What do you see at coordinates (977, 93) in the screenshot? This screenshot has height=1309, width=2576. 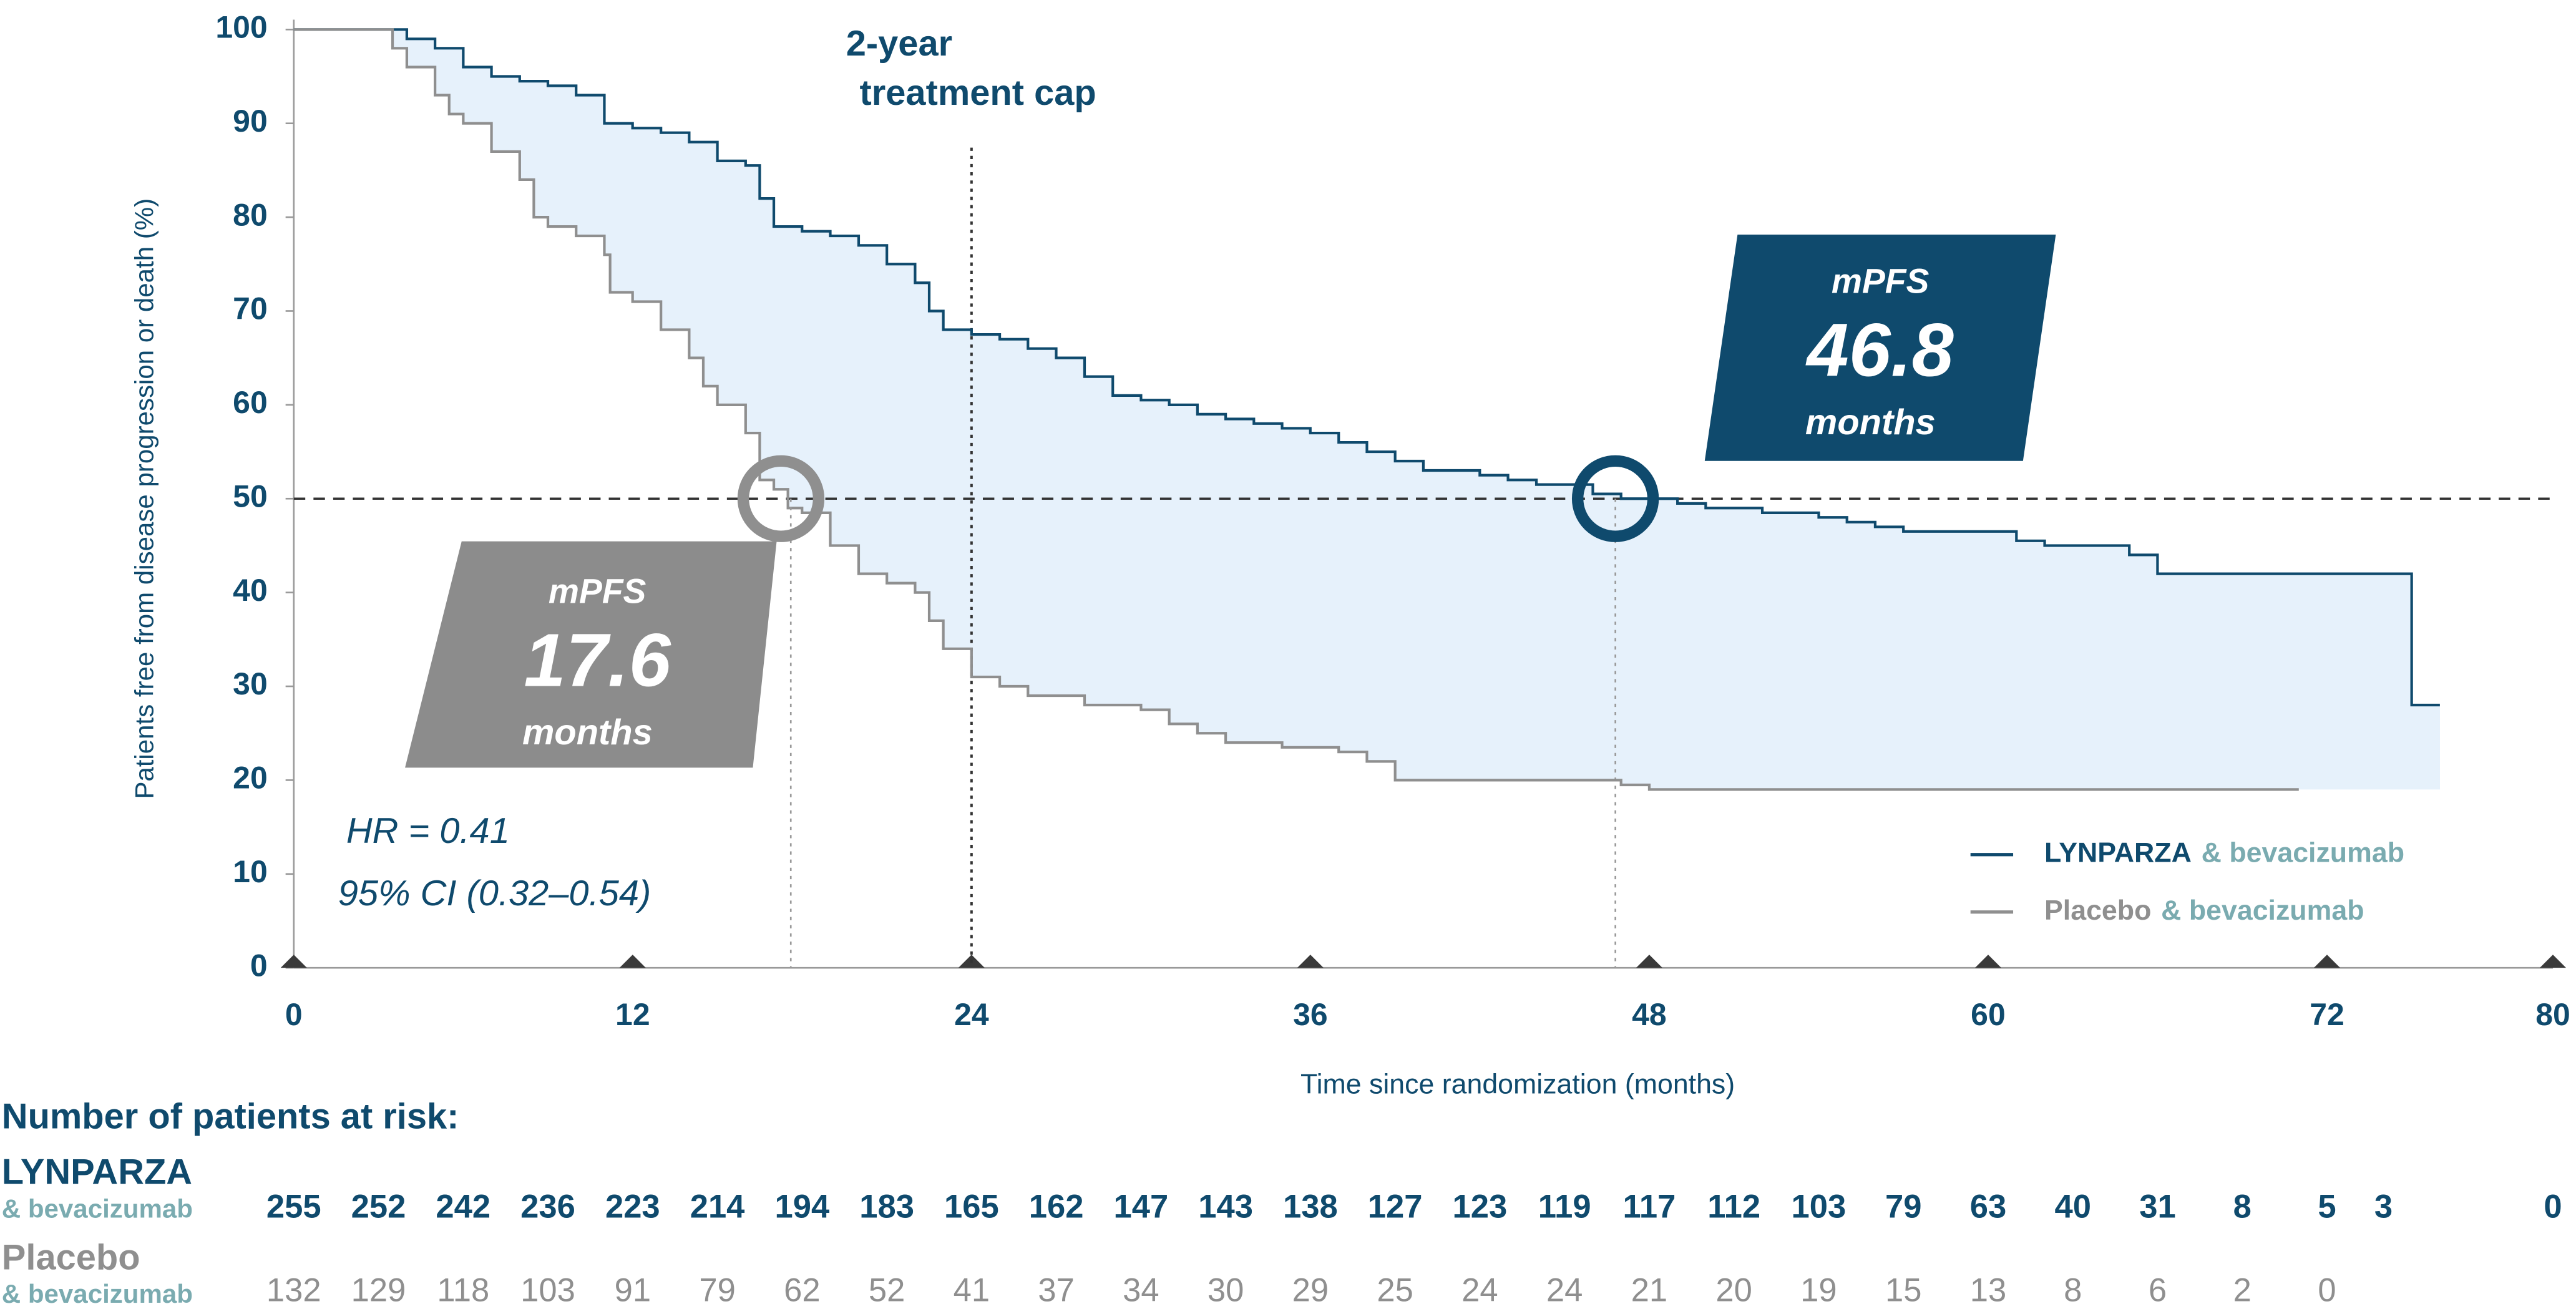 I see `cap-label: treatment cap` at bounding box center [977, 93].